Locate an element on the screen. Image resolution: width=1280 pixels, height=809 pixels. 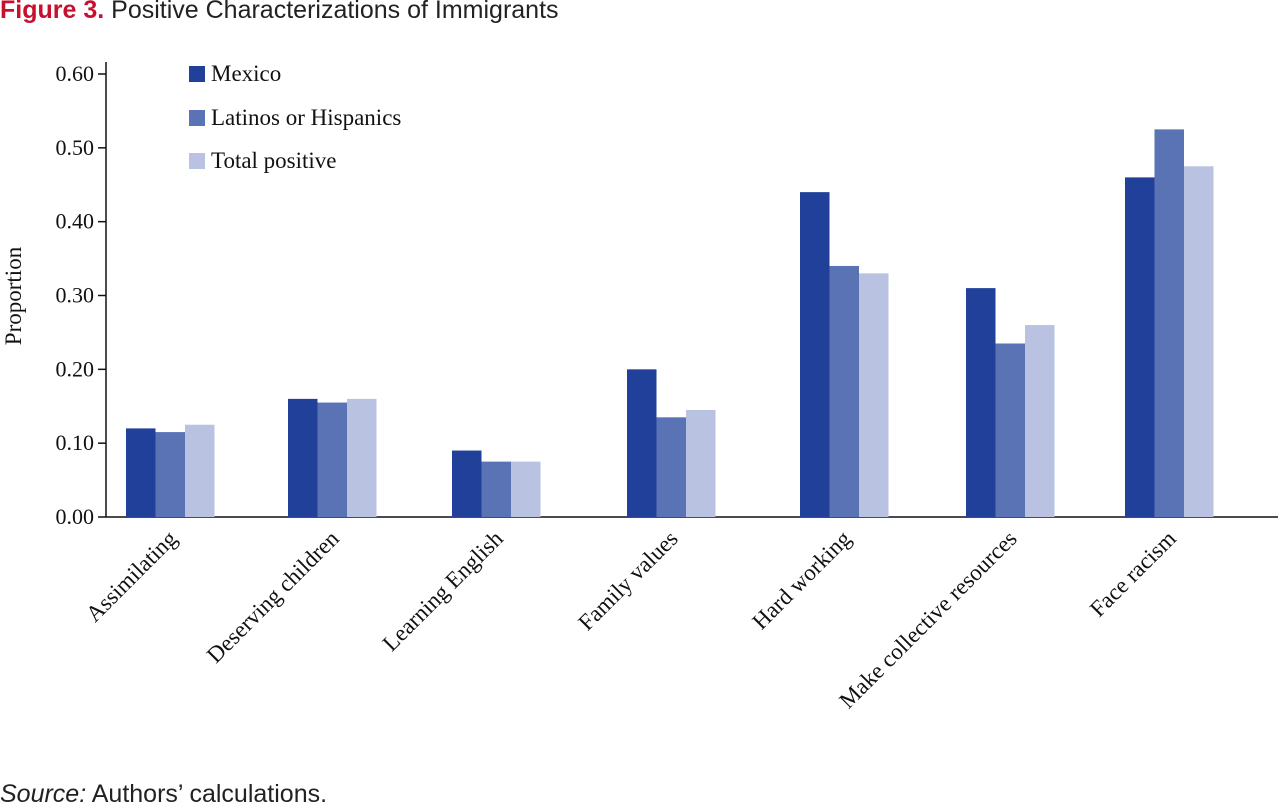
source-note: Source: Authors’ calculations. is located at coordinates (163, 794).